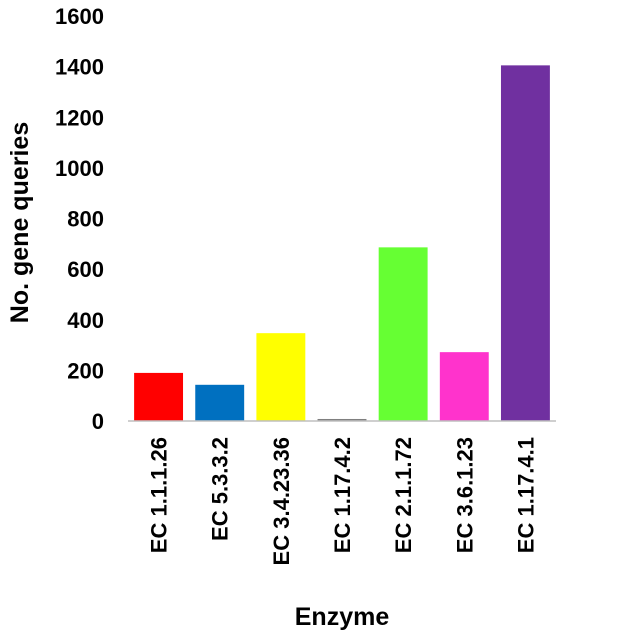 Image resolution: width=624 pixels, height=641 pixels. What do you see at coordinates (98, 421) in the screenshot?
I see `y-tick-label: 0` at bounding box center [98, 421].